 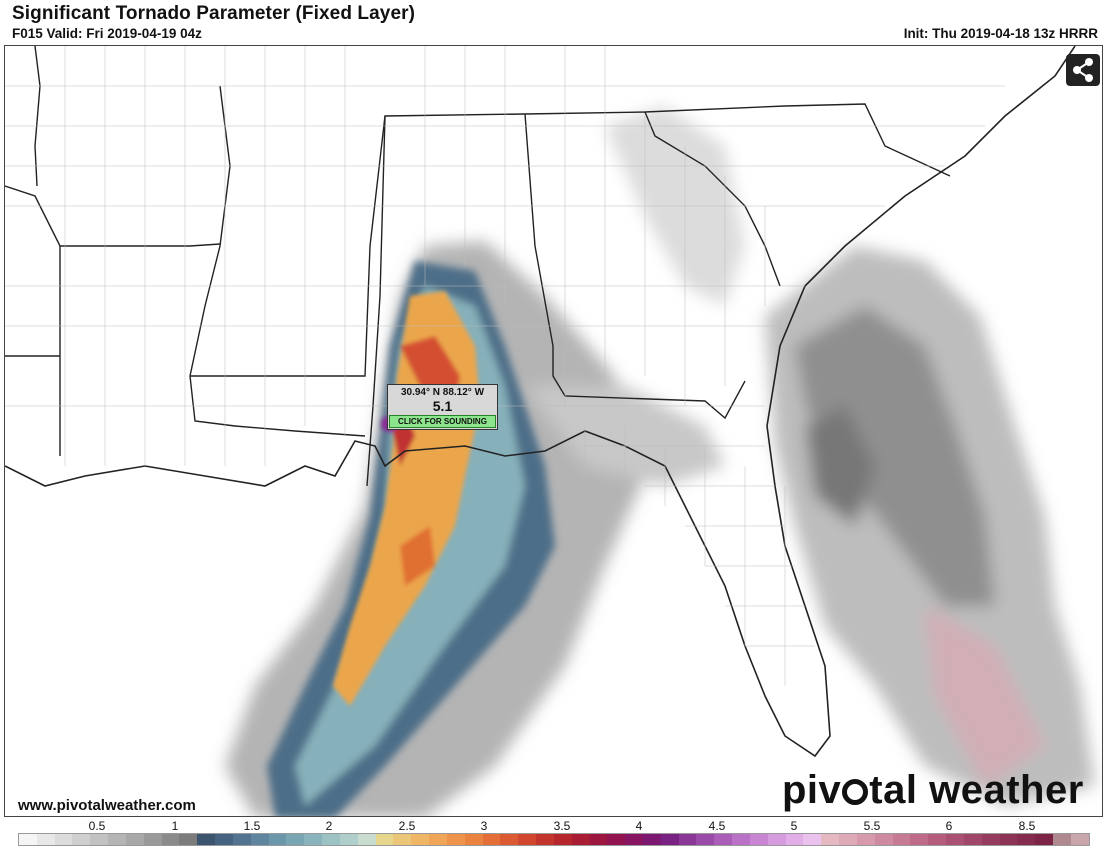 I want to click on scale-tick: 8.5, so click(x=1027, y=826).